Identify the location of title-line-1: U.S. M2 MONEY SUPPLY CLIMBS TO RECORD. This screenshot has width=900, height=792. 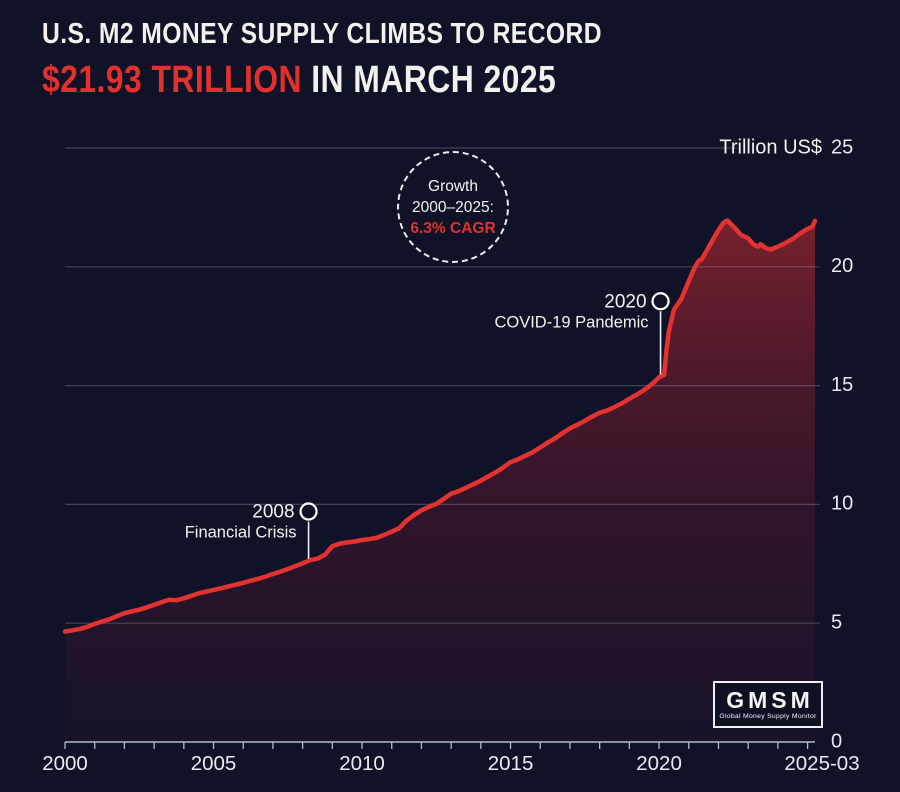
(322, 34).